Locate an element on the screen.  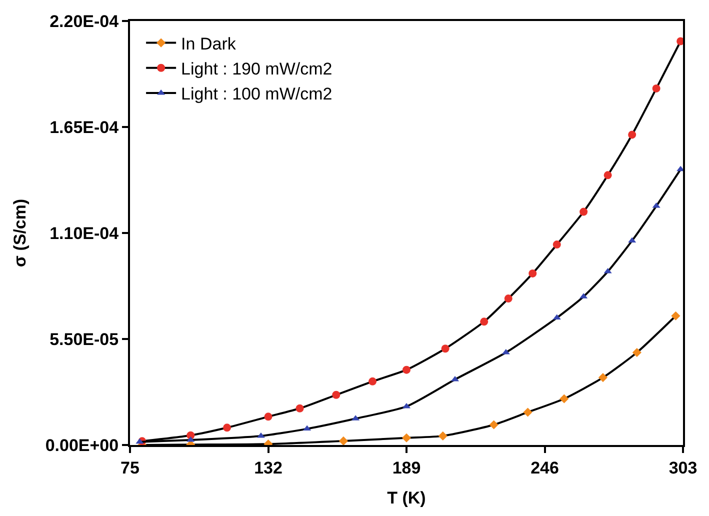
y-tick-label: 1.65E-04 is located at coordinates (85, 127).